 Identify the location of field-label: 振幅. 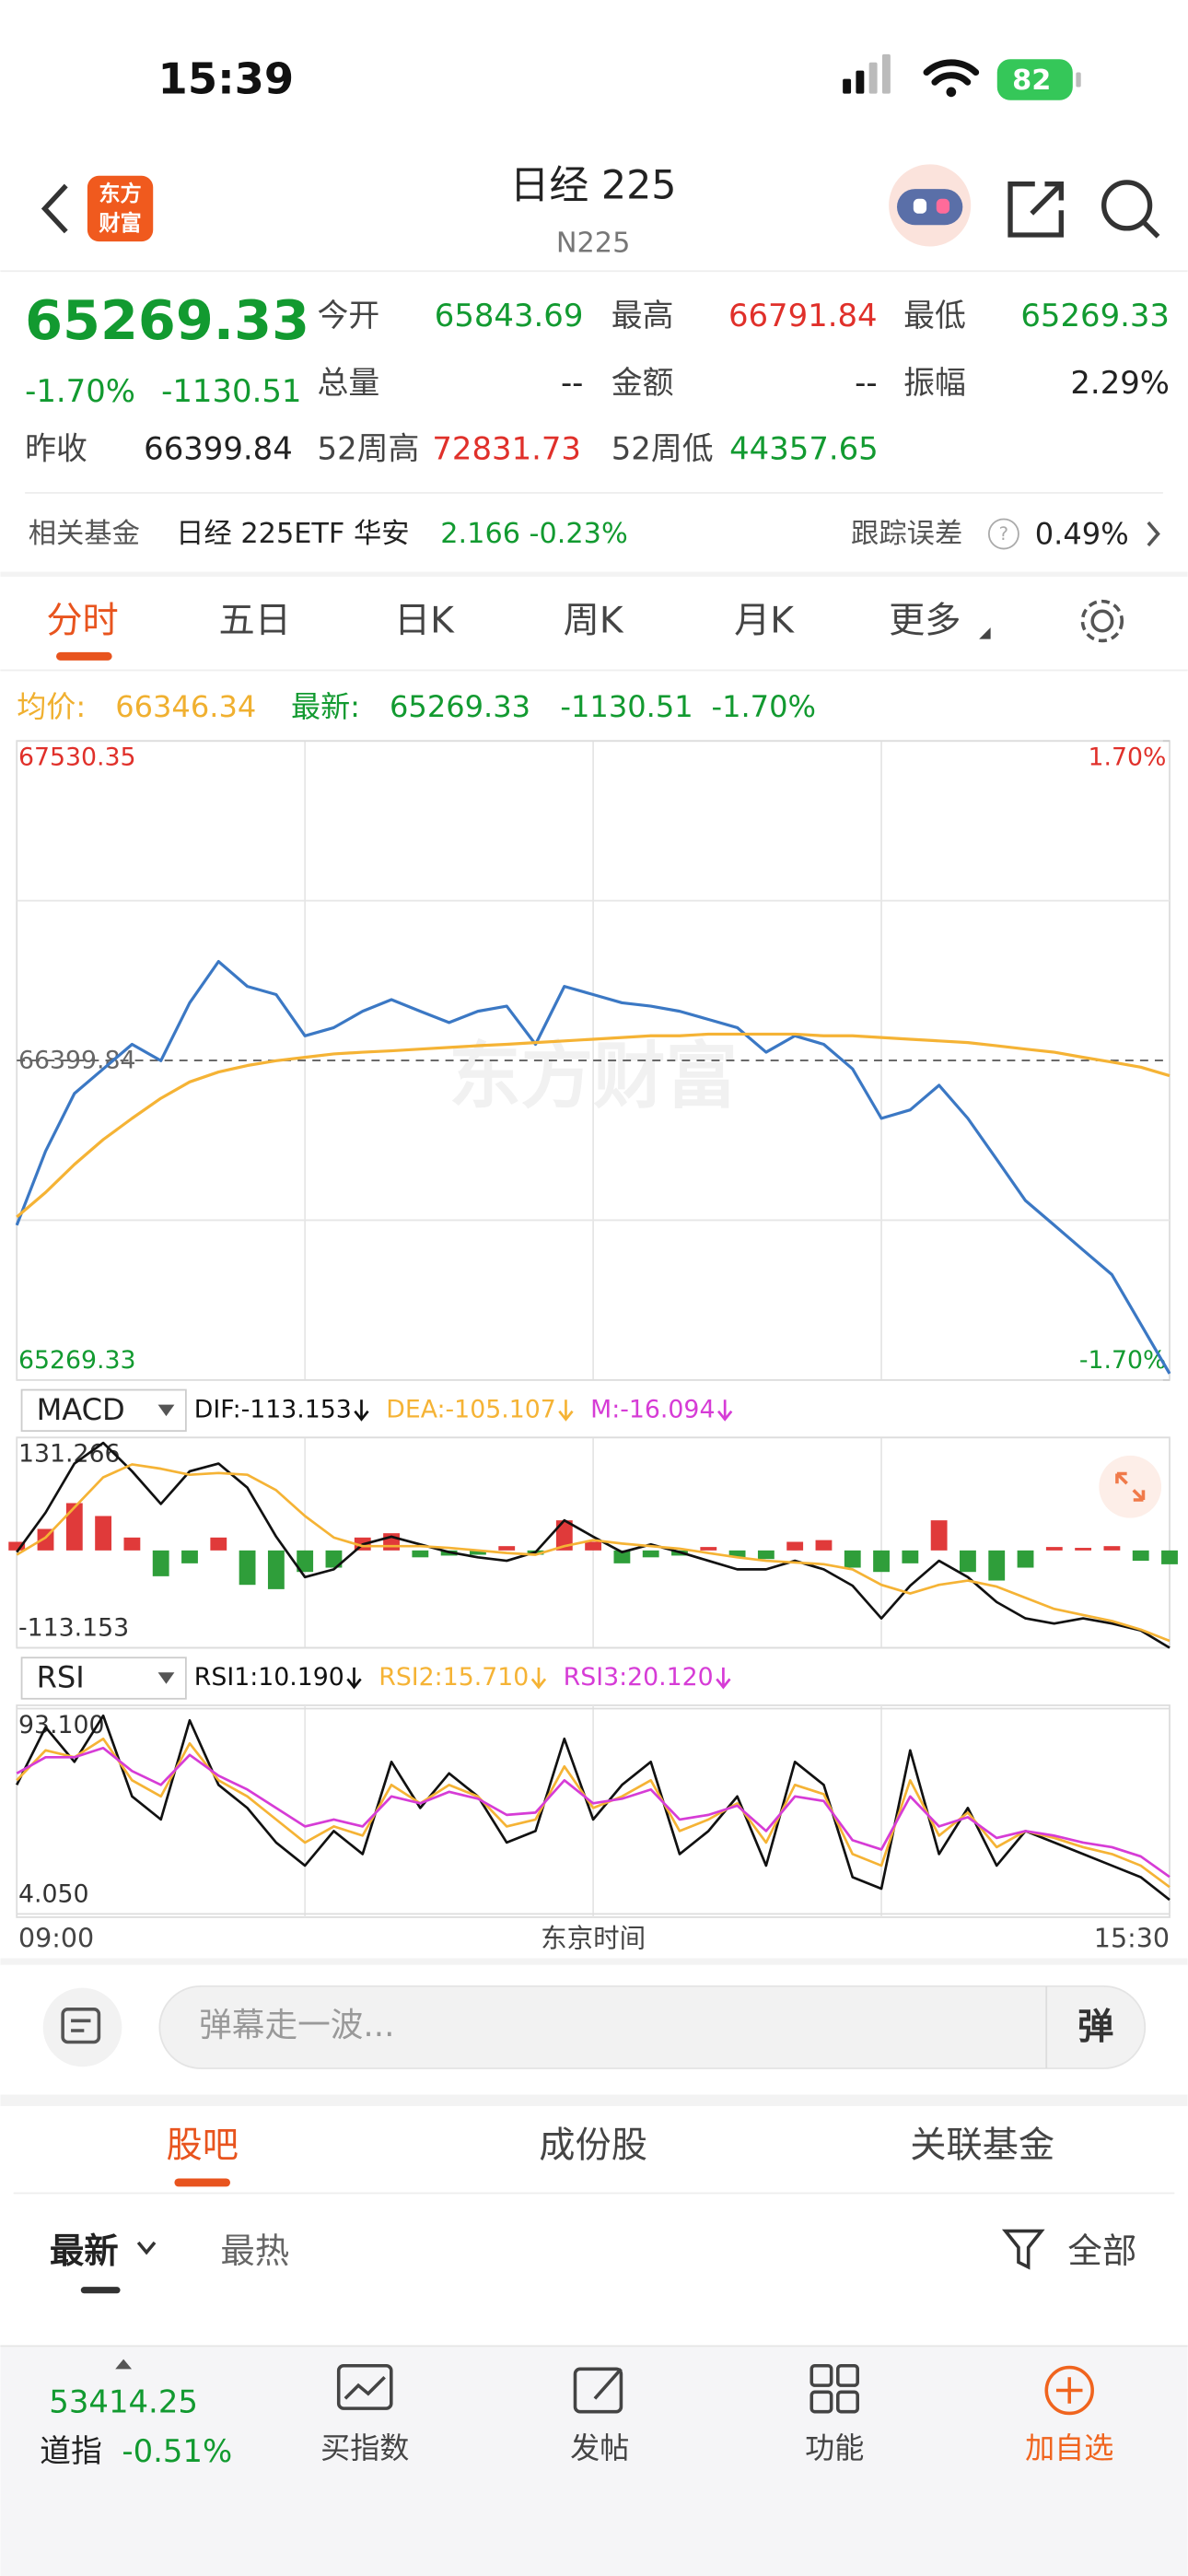
(934, 383).